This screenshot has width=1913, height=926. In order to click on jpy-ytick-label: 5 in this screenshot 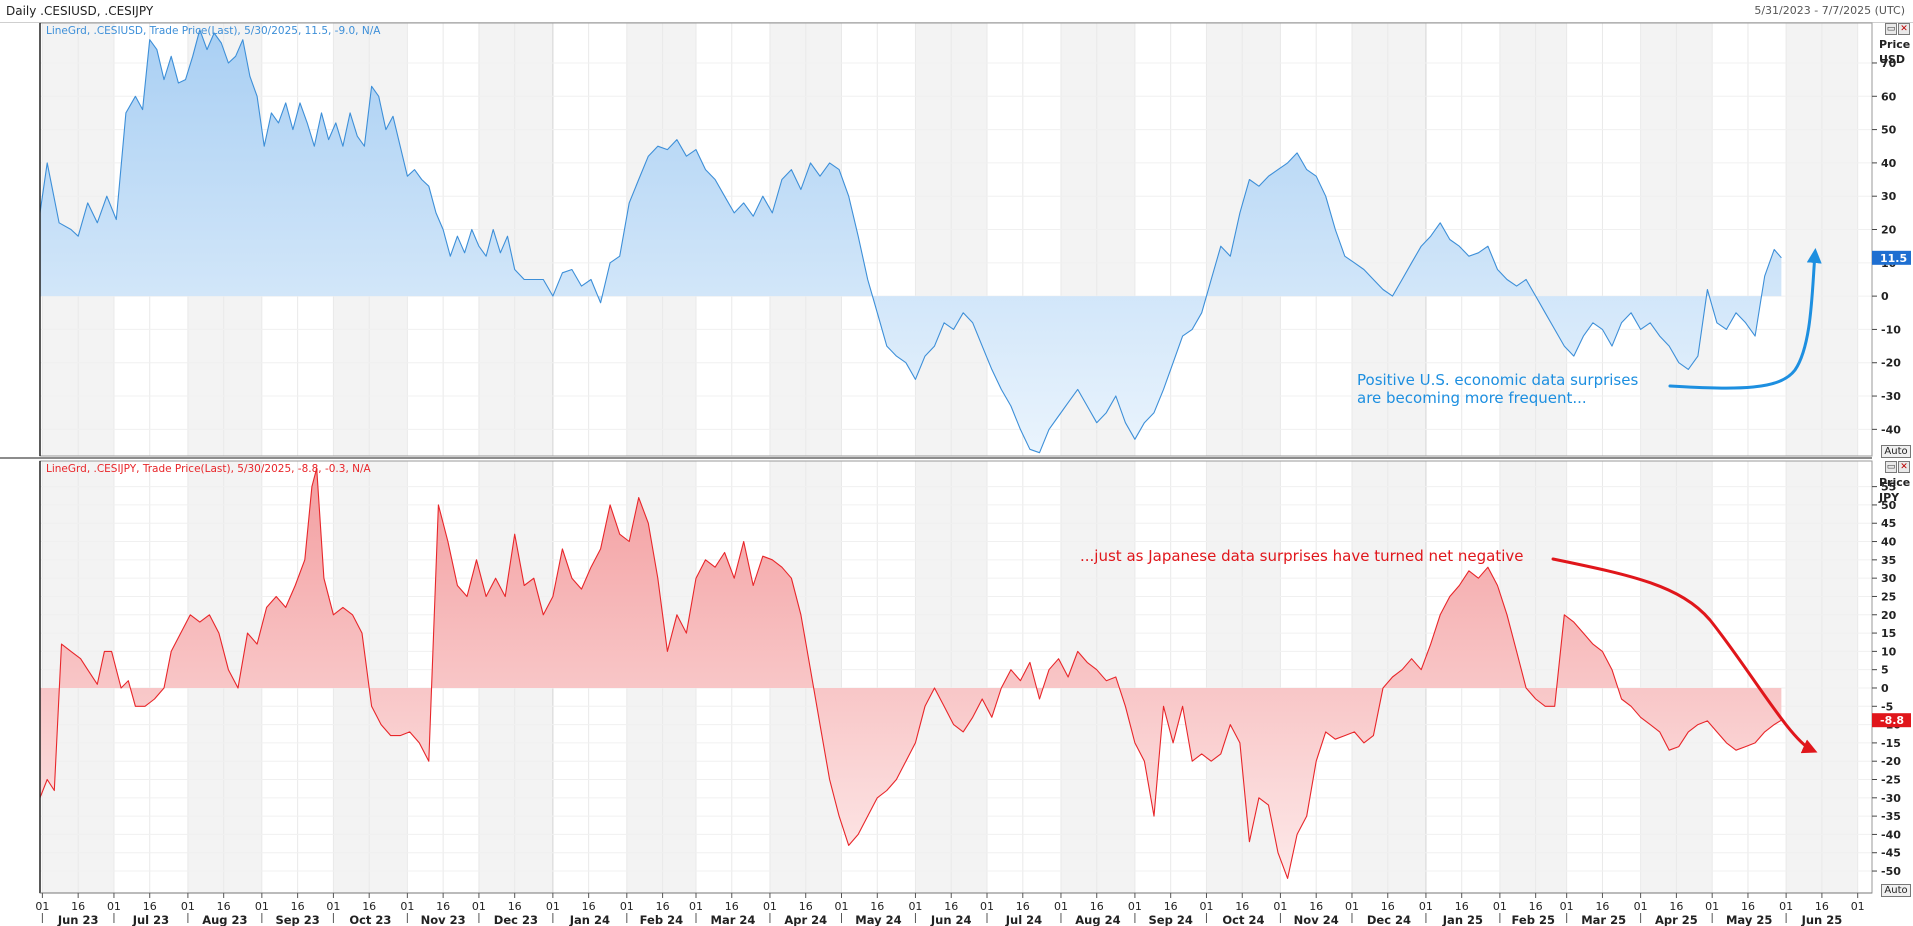, I will do `click(1885, 670)`.